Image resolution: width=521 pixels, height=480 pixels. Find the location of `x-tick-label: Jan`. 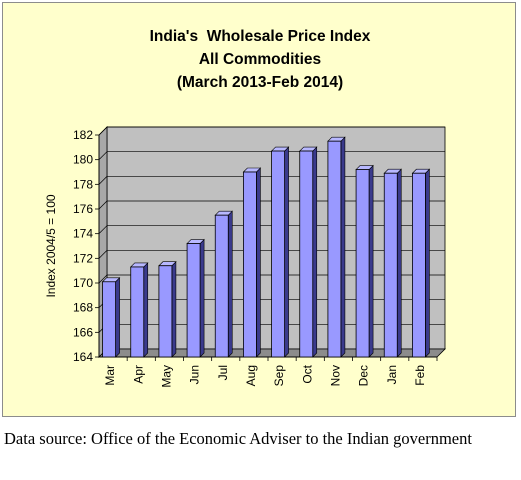

x-tick-label: Jan is located at coordinates (392, 374).